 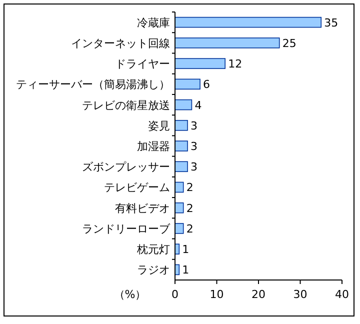 I want to click on y-tick-label: テレビの衛星放送, so click(x=126, y=105).